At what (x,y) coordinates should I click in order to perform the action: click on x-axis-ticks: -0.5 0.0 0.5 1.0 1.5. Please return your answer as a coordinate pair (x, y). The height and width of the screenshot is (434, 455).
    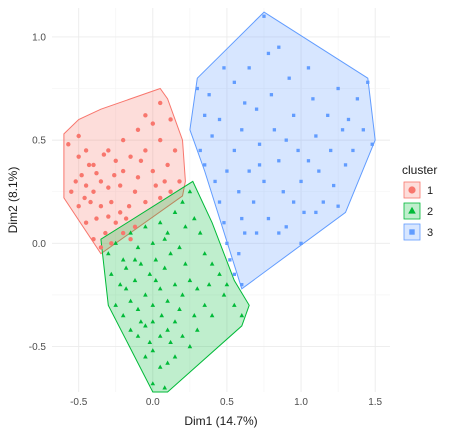
    Looking at the image, I should click on (226, 402).